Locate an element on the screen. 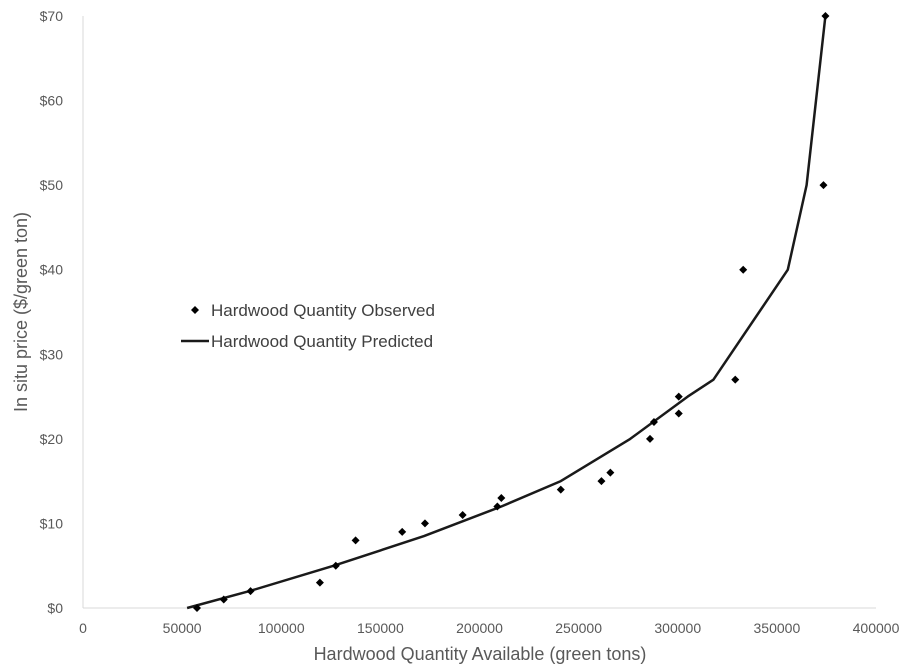  legend-marker-observed is located at coordinates (195, 310).